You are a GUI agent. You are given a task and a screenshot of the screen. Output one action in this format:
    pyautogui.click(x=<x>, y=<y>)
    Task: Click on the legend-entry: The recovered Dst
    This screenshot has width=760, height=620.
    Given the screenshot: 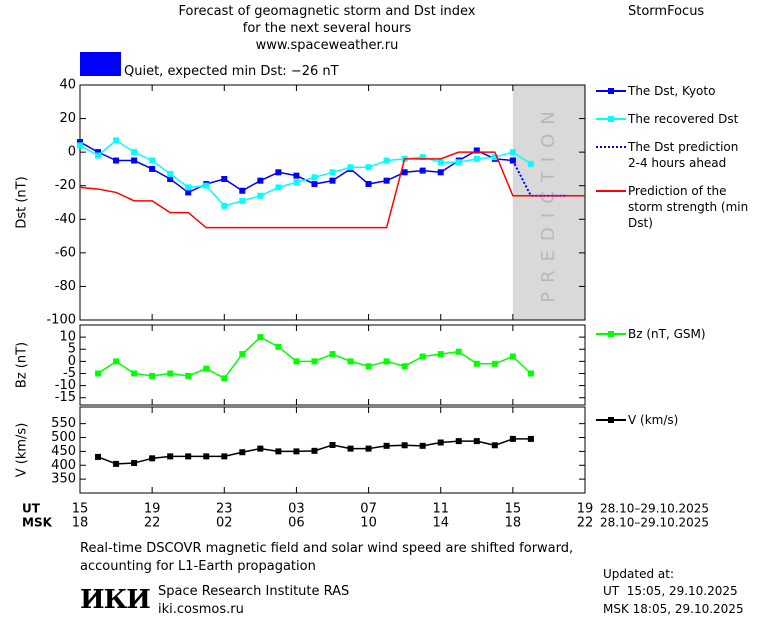 What is the action you would take?
    pyautogui.click(x=674, y=119)
    